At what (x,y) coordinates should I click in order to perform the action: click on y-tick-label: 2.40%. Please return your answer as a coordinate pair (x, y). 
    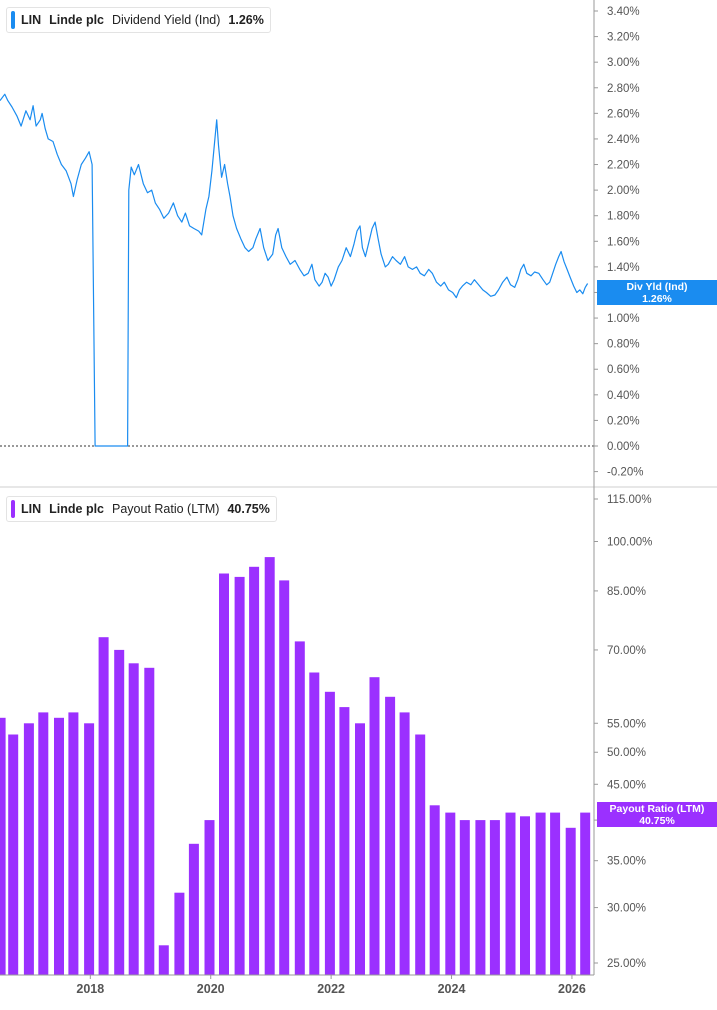
    Looking at the image, I should click on (623, 140).